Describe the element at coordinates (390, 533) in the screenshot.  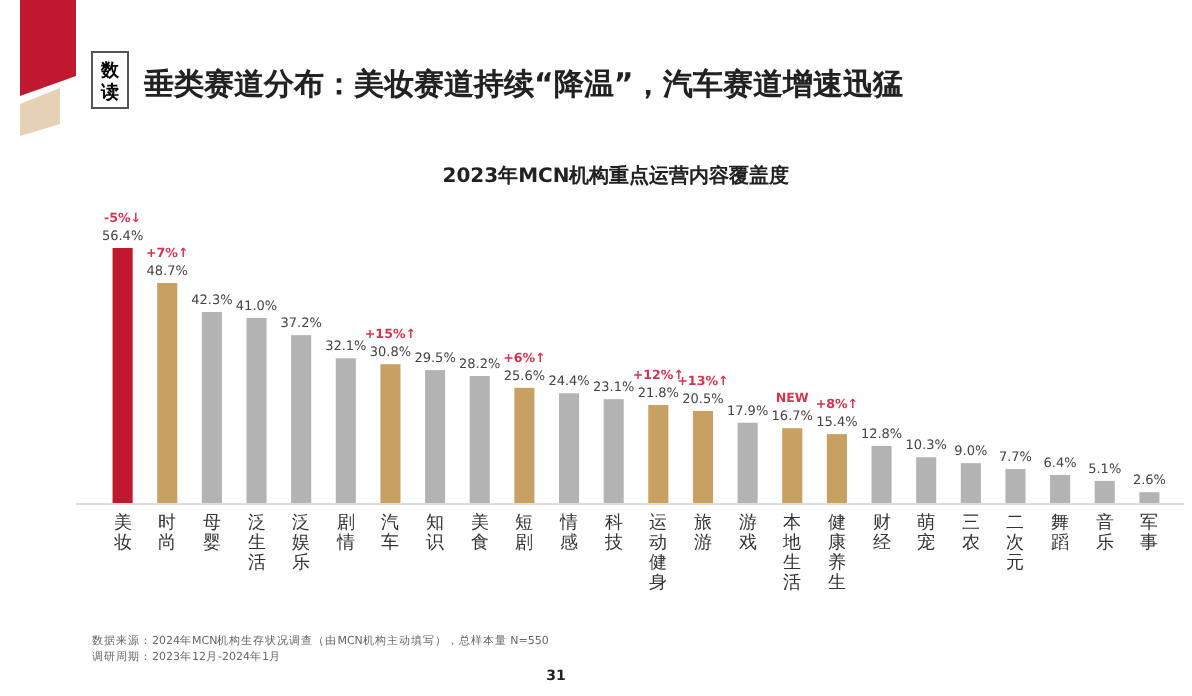
I see `x-tick-label: 汽车` at that location.